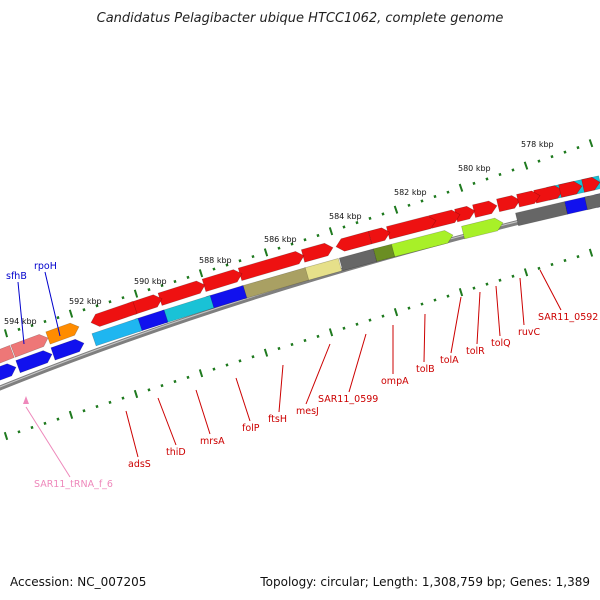 This screenshot has height=600, width=600. I want to click on gene-label-tolB: tolB, so click(425, 369).